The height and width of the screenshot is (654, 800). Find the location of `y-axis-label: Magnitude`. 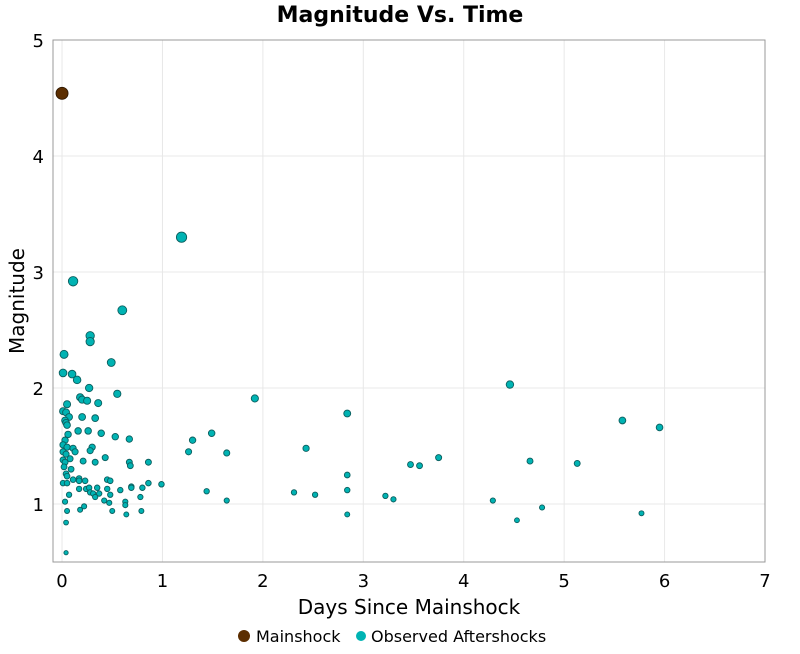

y-axis-label: Magnitude is located at coordinates (17, 301).